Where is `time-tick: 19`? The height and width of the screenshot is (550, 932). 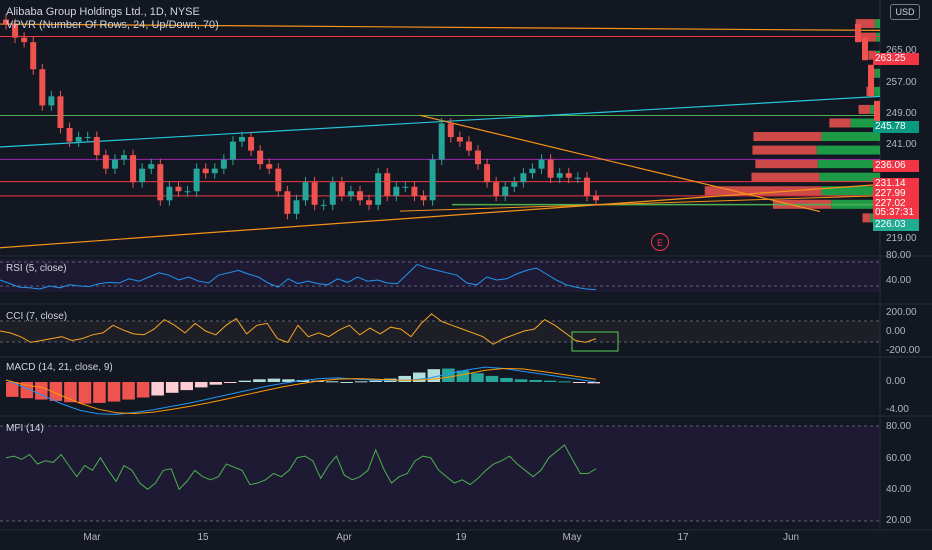 time-tick: 19 is located at coordinates (461, 537).